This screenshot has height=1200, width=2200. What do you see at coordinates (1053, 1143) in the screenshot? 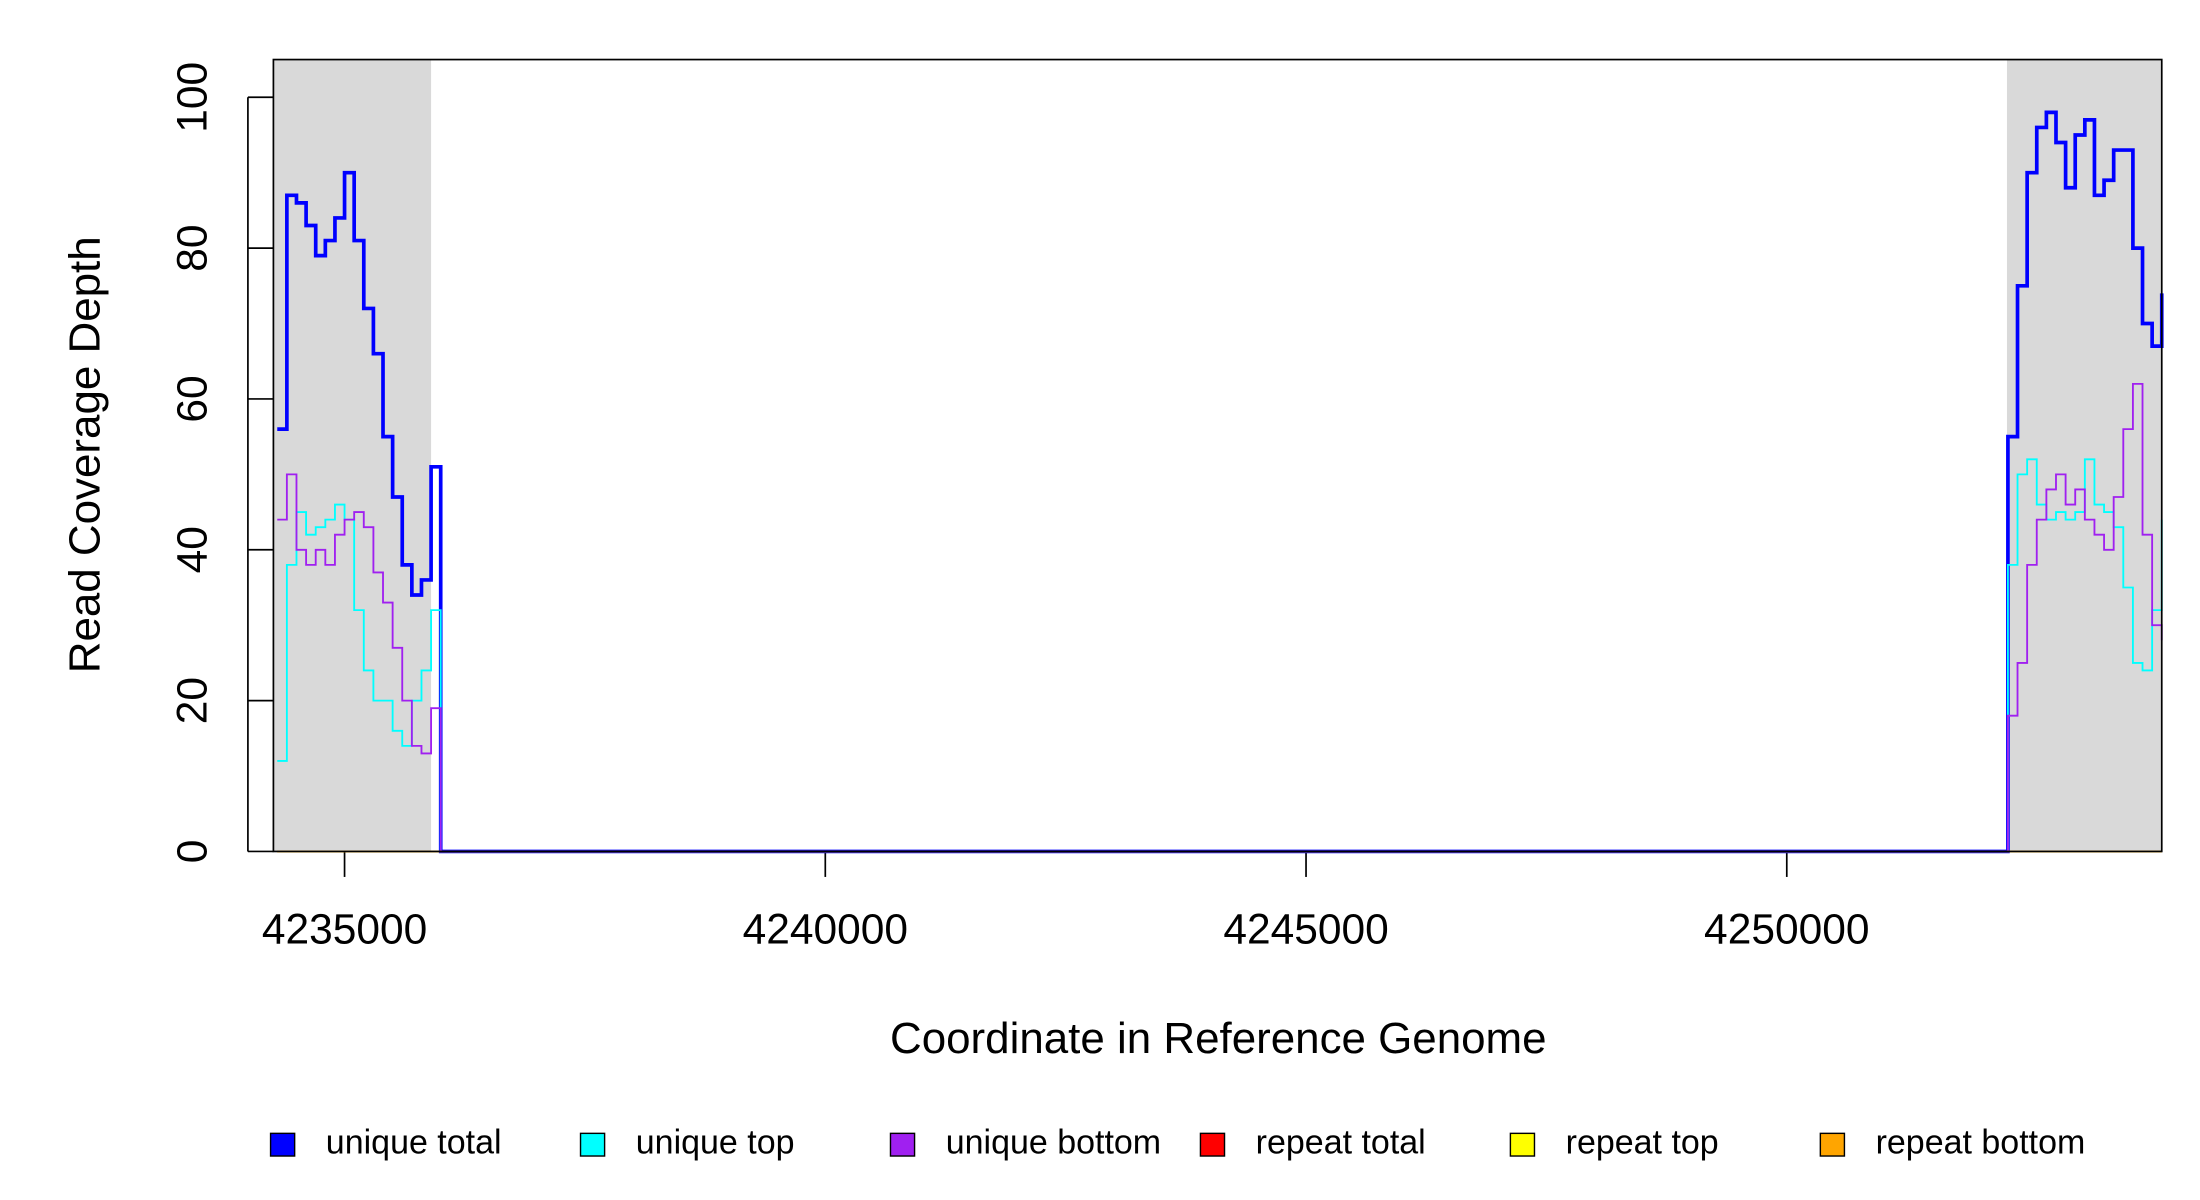
I see `legend-label: unique bottom` at bounding box center [1053, 1143].